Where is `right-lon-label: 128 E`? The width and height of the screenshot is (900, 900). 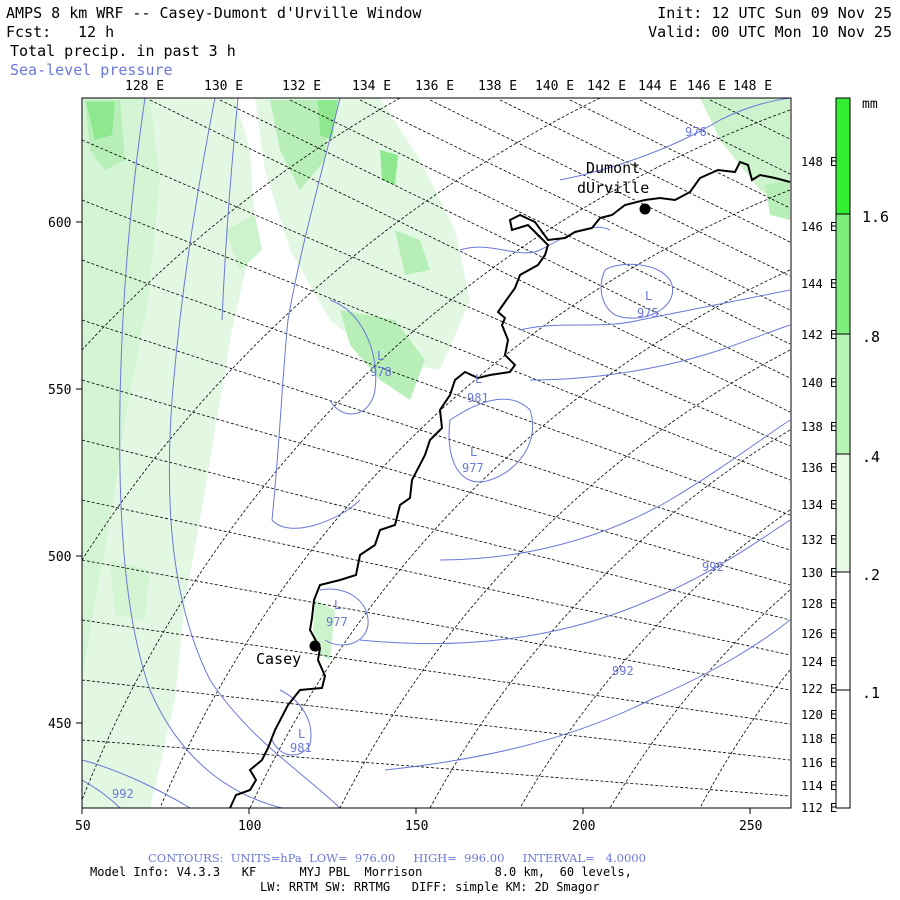
right-lon-label: 128 E is located at coordinates (819, 604).